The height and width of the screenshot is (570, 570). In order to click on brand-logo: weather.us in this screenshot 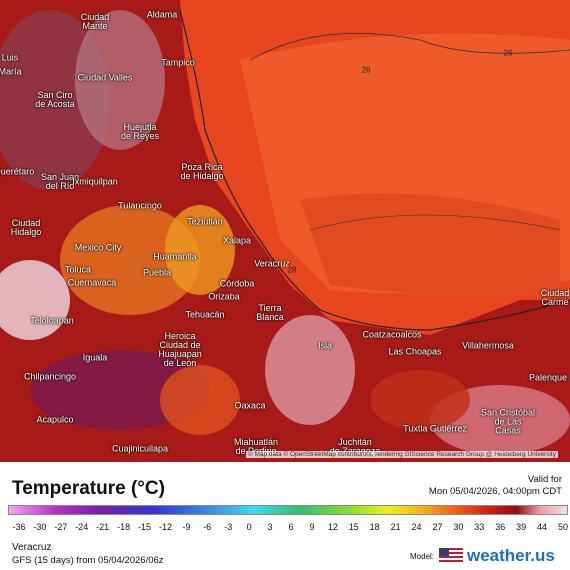, I will do `click(511, 555)`.